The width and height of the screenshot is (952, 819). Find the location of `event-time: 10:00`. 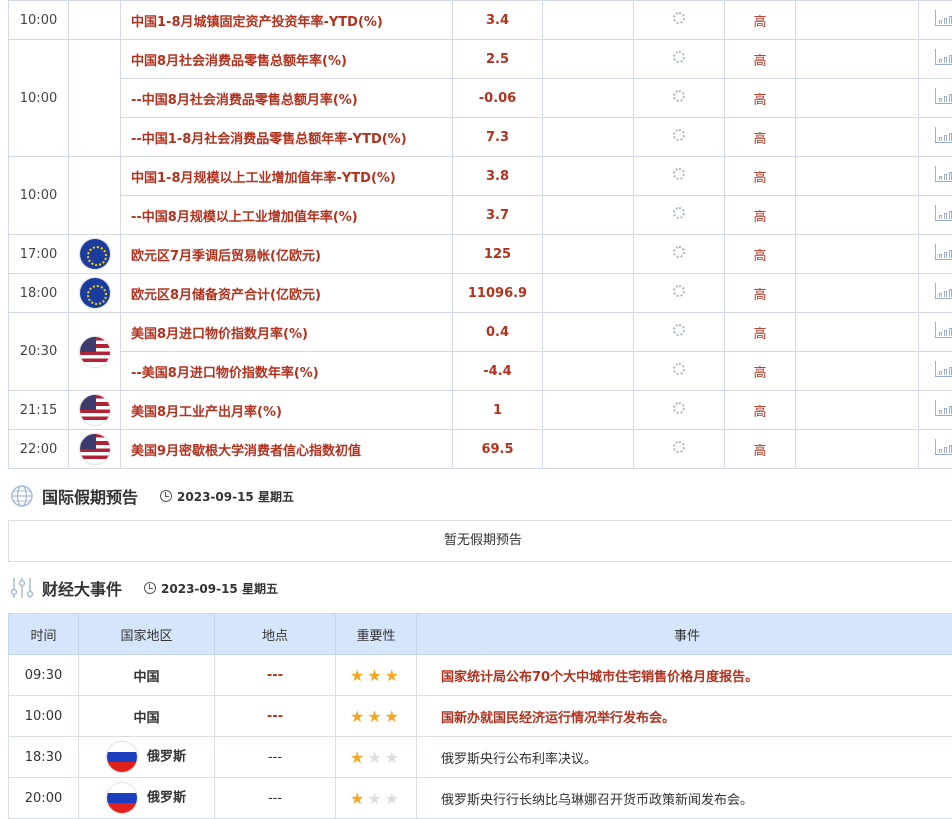

event-time: 10:00 is located at coordinates (44, 716).